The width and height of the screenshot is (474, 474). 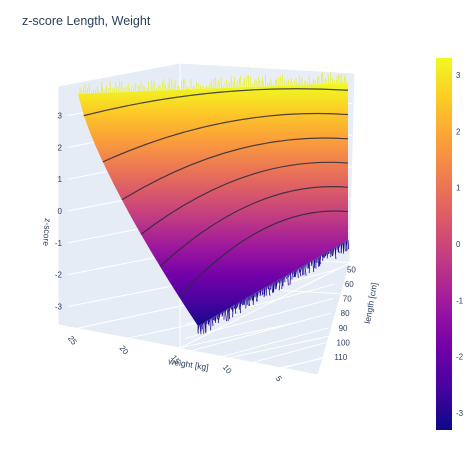 I want to click on y-tick-label: 50, so click(x=351, y=269).